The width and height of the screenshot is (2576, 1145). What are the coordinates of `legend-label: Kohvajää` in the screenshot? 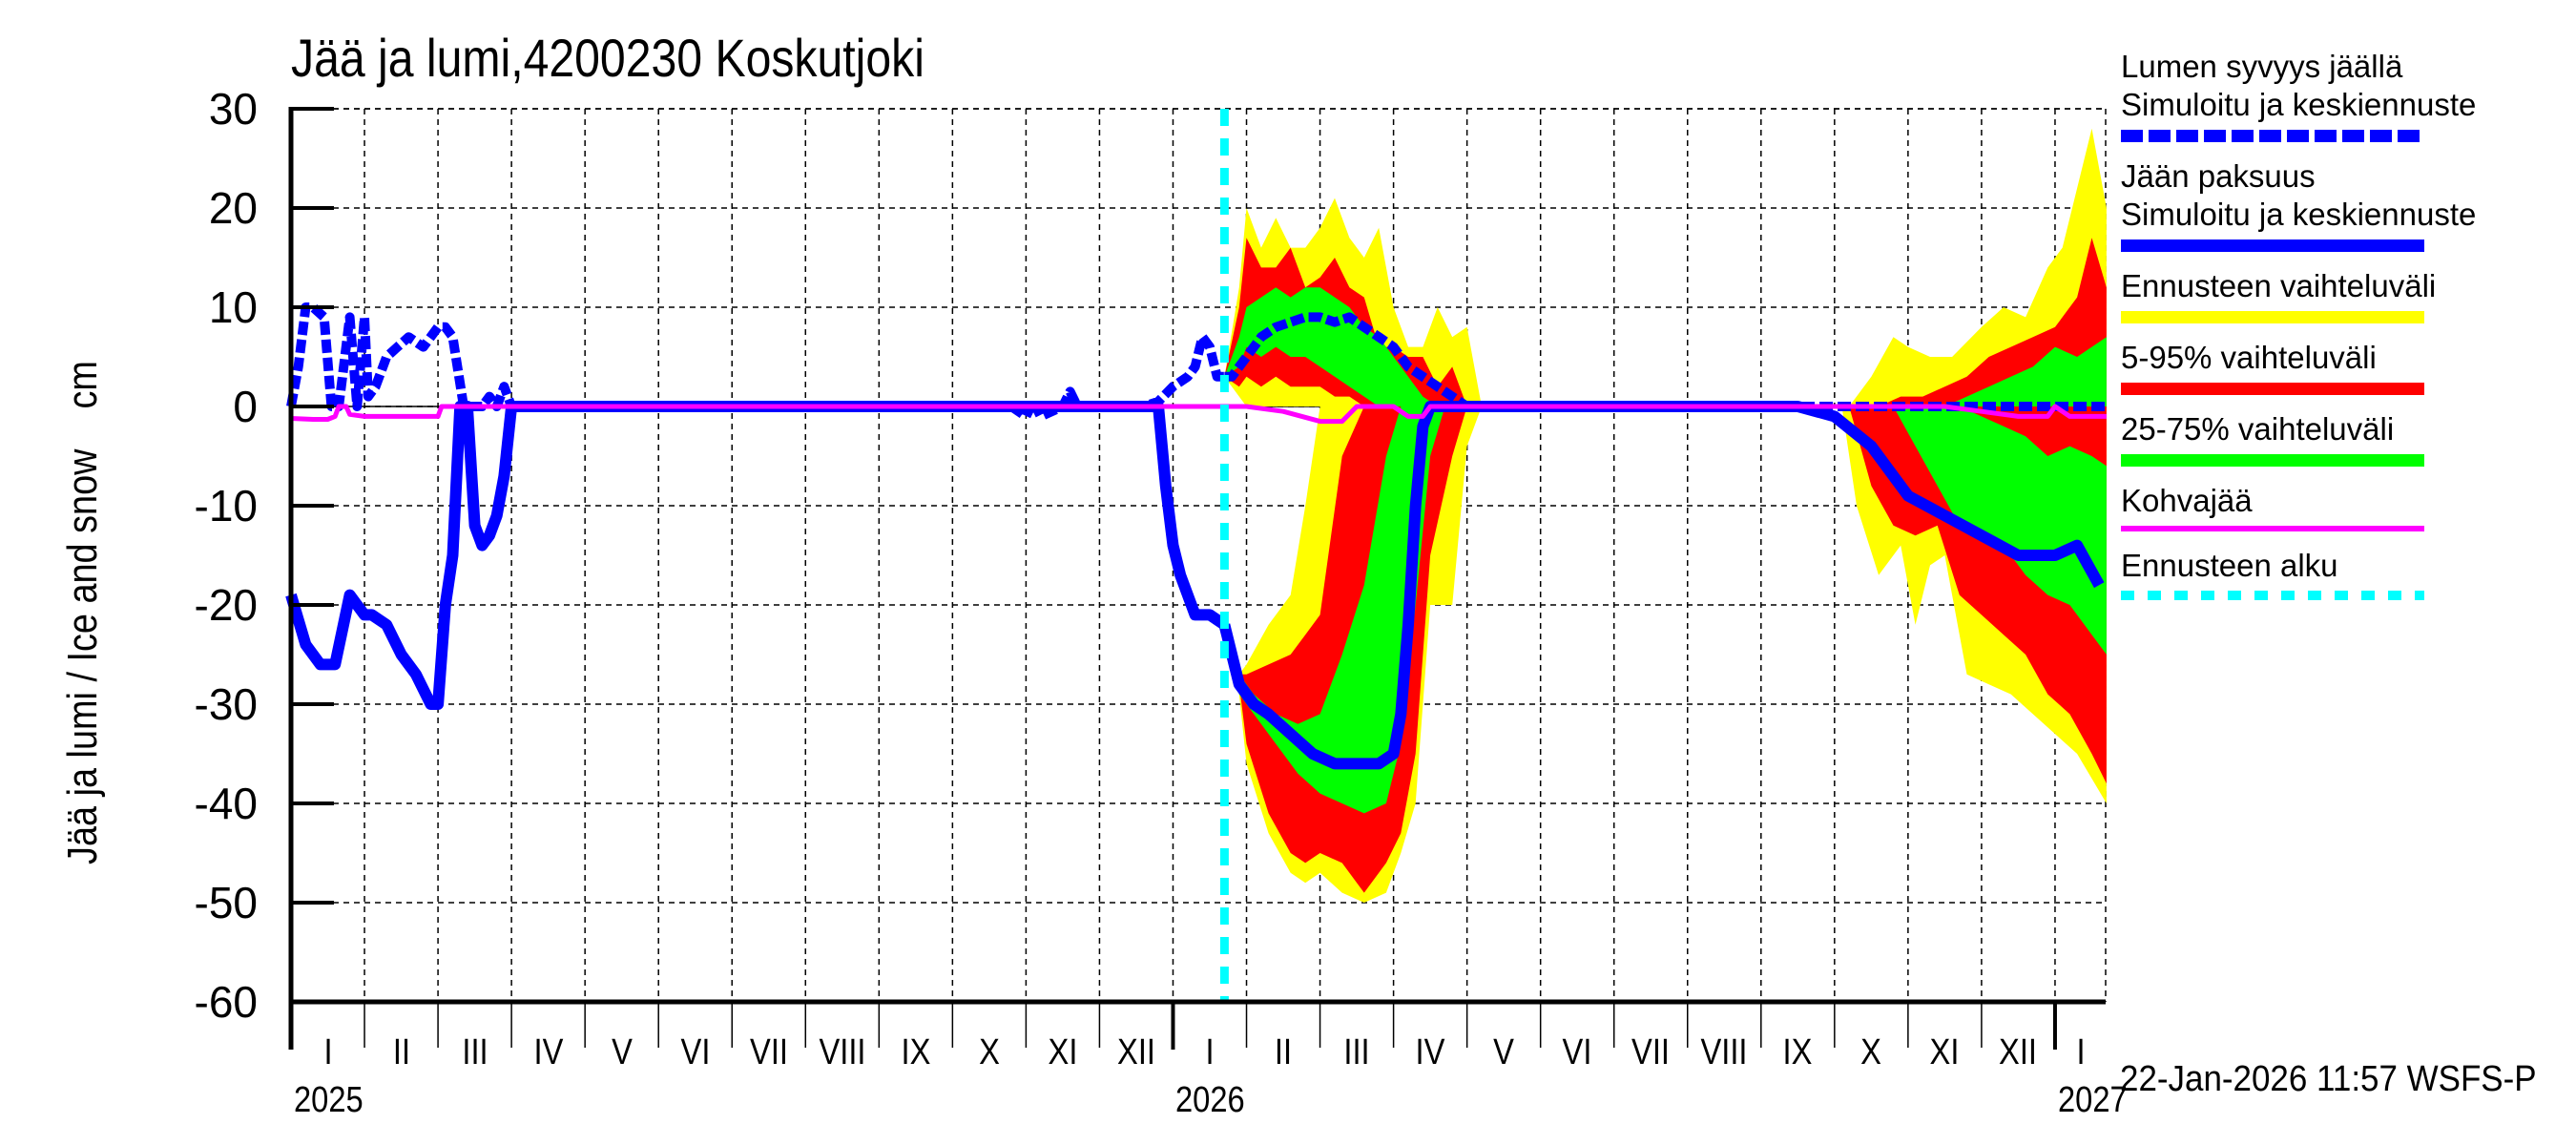 It's located at (2187, 501).